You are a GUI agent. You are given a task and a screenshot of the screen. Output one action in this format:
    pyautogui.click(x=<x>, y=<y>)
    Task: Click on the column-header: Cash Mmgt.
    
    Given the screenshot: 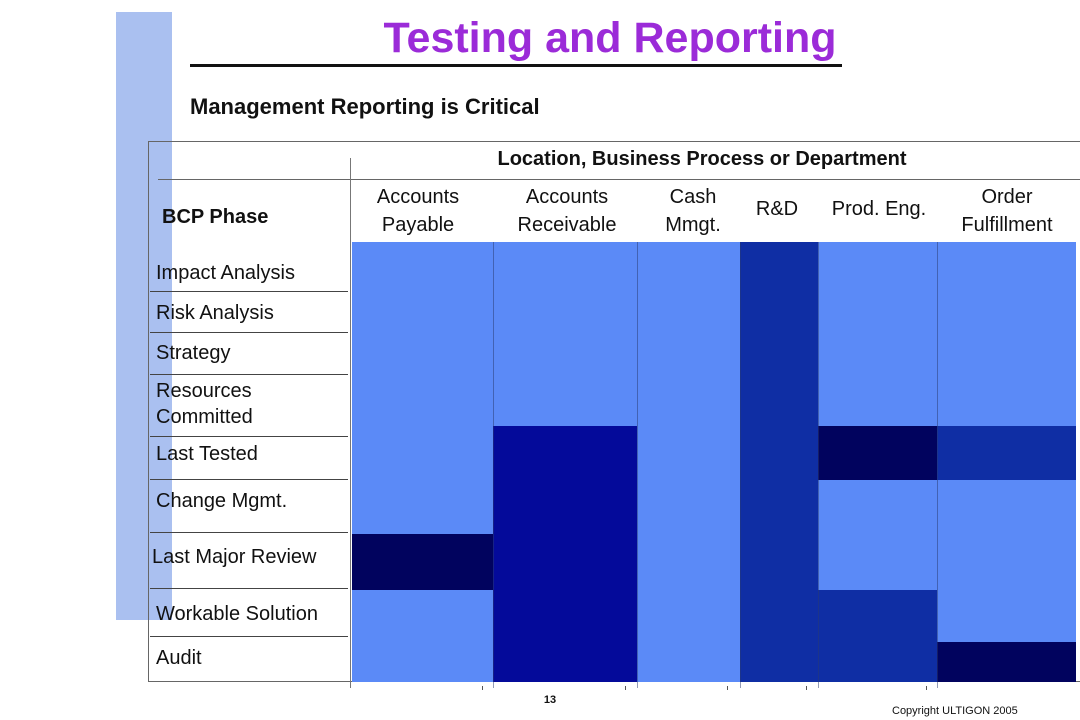 What is the action you would take?
    pyautogui.click(x=693, y=211)
    